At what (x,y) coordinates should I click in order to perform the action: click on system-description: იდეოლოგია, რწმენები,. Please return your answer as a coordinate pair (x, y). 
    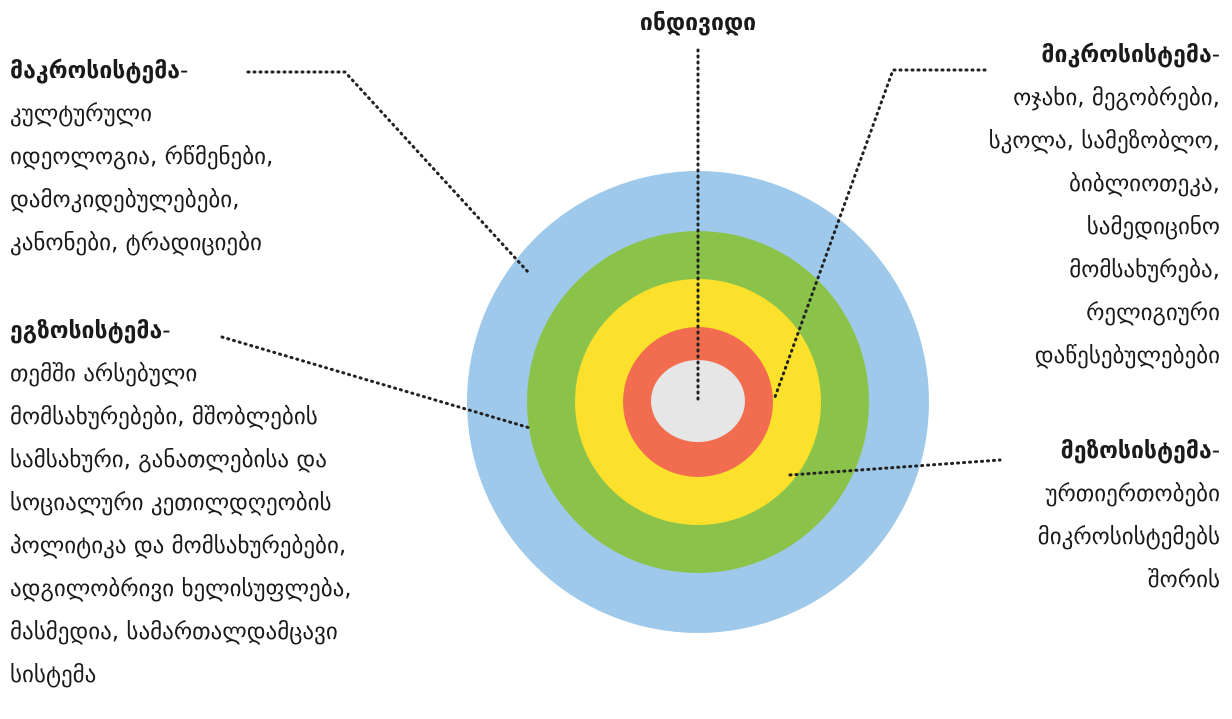
    Looking at the image, I should click on (141, 157).